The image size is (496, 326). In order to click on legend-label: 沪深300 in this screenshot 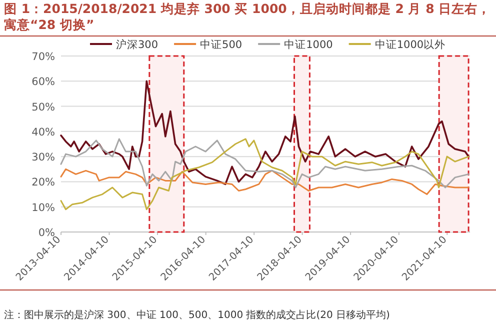, I will do `click(137, 44)`.